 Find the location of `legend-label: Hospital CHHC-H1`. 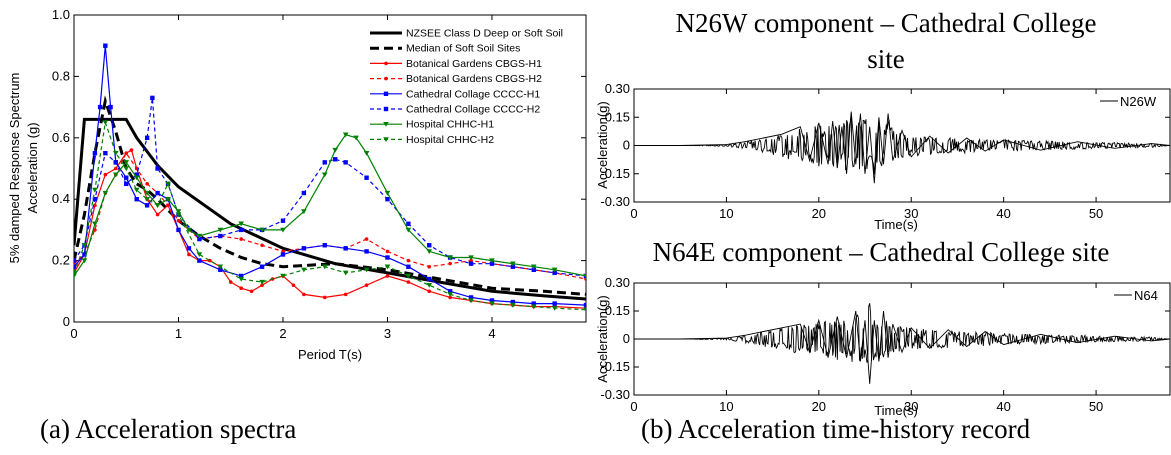

legend-label: Hospital CHHC-H1 is located at coordinates (450, 125).